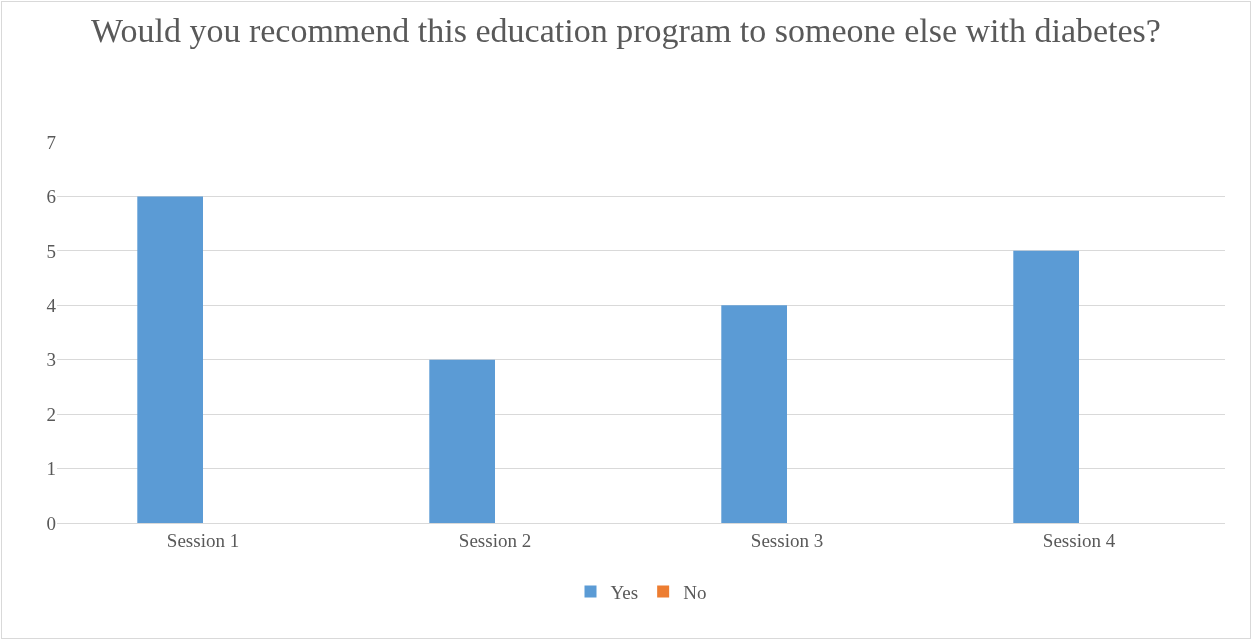 Image resolution: width=1252 pixels, height=640 pixels. Describe the element at coordinates (51, 360) in the screenshot. I see `y-tick-label: 3` at that location.